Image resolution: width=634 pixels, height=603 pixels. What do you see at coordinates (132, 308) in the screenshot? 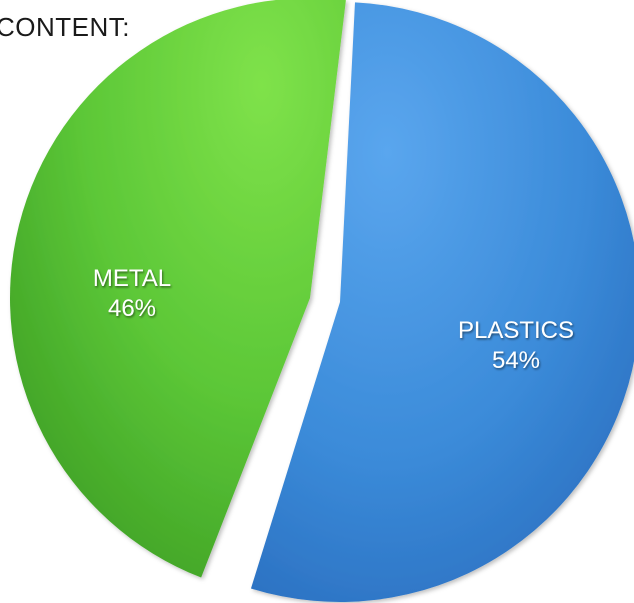
I see `slice-value-metal: 46%` at bounding box center [132, 308].